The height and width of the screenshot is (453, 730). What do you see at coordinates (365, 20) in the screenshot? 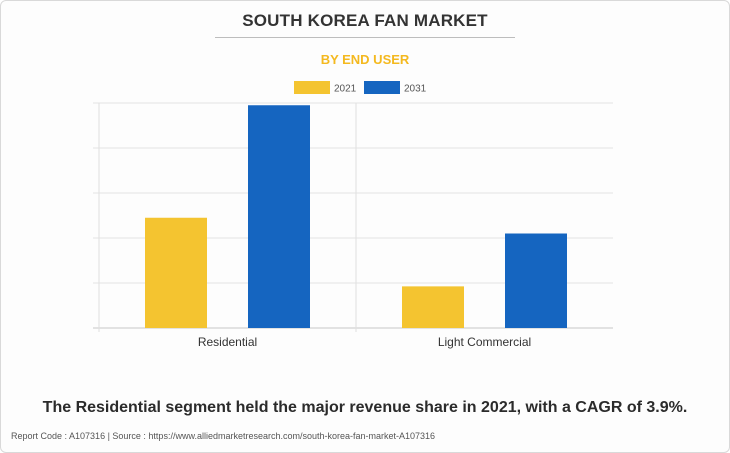
I see `chart-title: SOUTH KOREA FAN MARKET` at bounding box center [365, 20].